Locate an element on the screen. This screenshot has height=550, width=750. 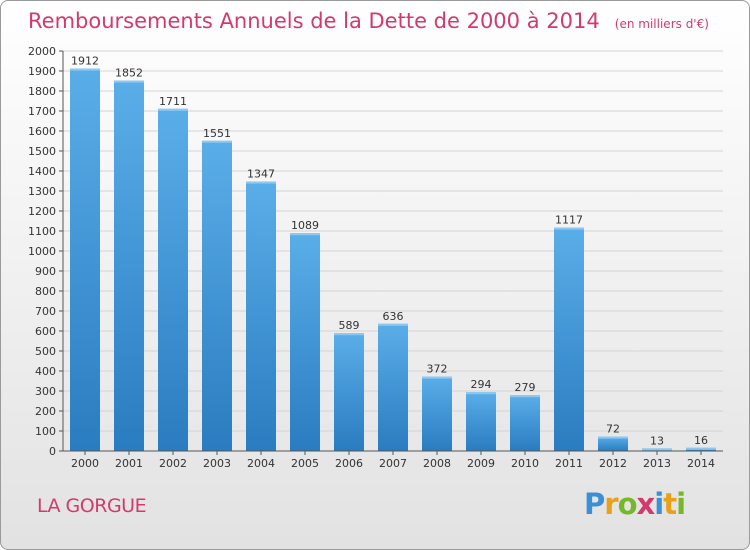
x-tick-label: 2000 is located at coordinates (85, 463).